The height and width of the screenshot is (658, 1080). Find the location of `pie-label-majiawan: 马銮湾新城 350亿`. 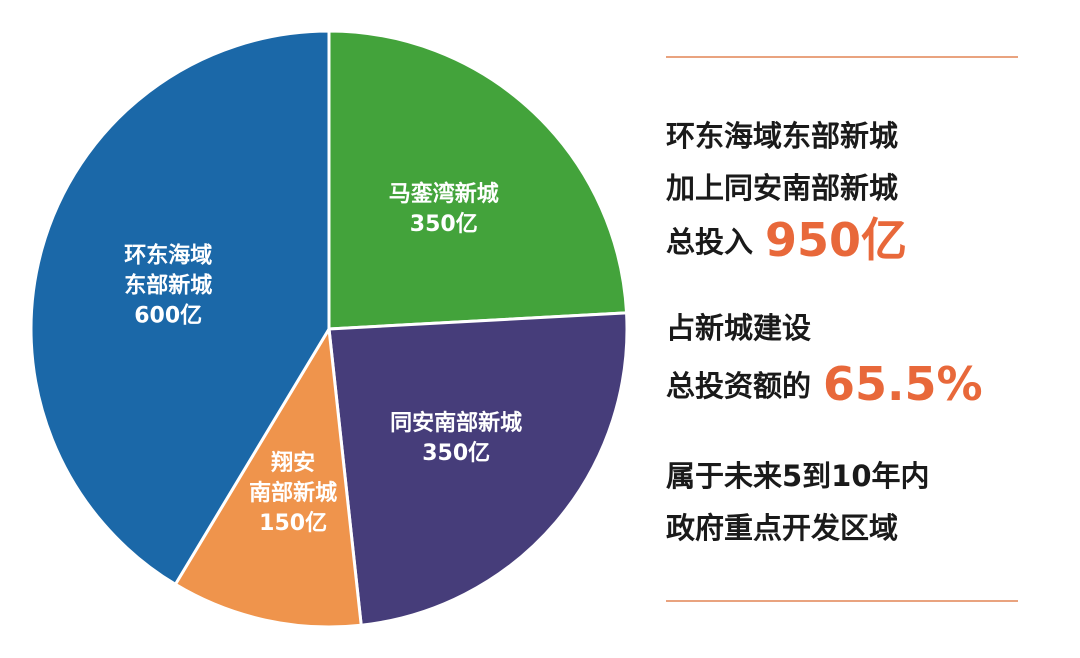

pie-label-majiawan: 马銮湾新城 350亿 is located at coordinates (444, 209).